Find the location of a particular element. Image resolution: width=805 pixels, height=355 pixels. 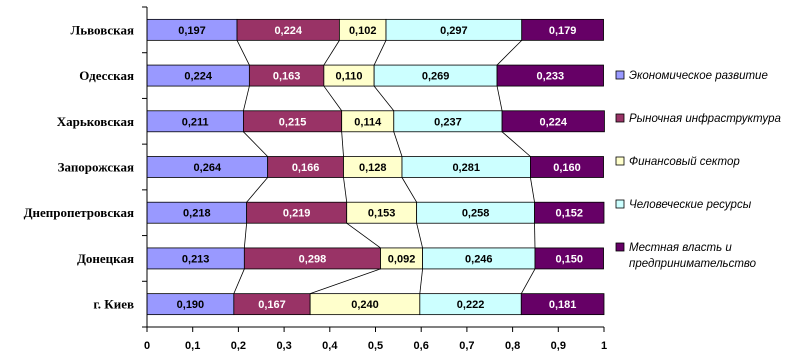

data-label: 0,211 is located at coordinates (195, 122).